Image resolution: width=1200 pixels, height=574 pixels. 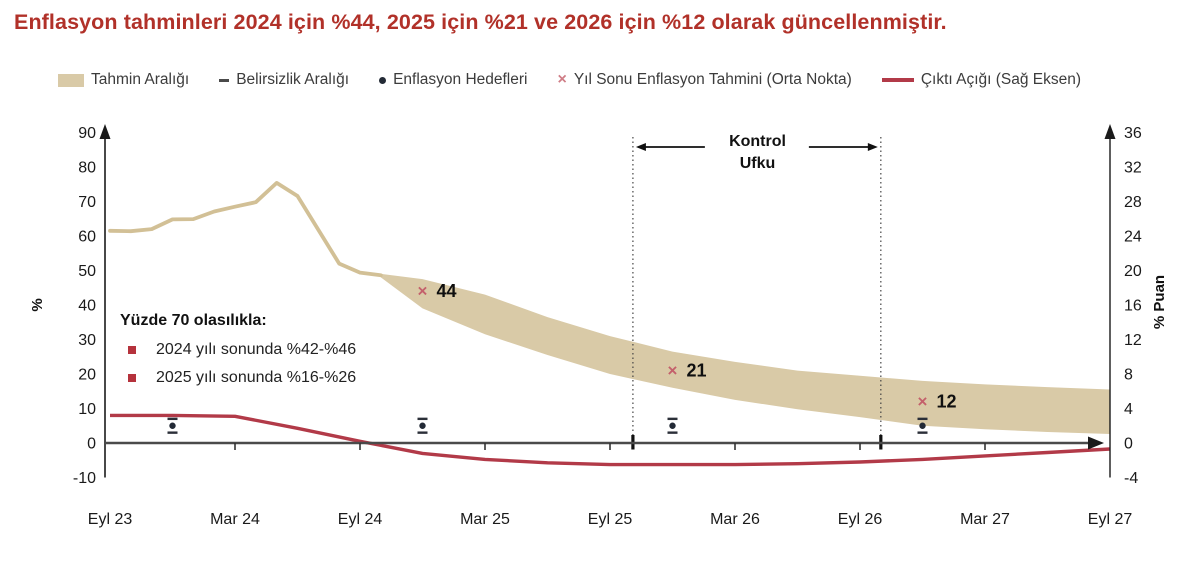 I want to click on x-tick-label: Eyl 23, so click(x=110, y=519).